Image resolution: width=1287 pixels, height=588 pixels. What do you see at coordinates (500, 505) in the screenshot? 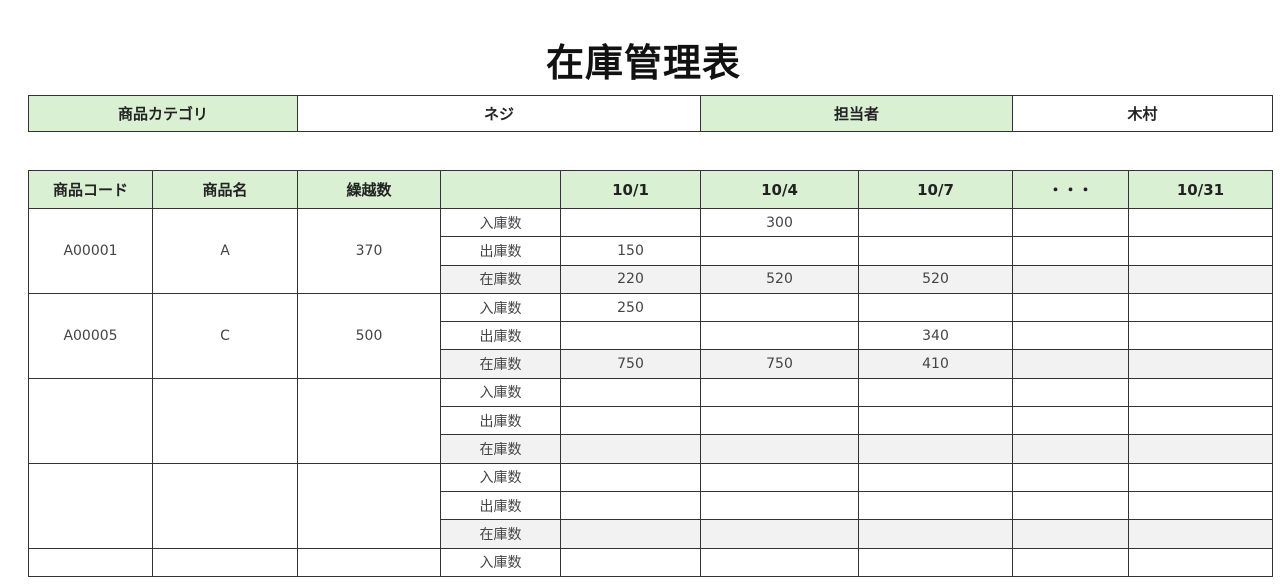
I see `row-type-label: 出庫数` at bounding box center [500, 505].